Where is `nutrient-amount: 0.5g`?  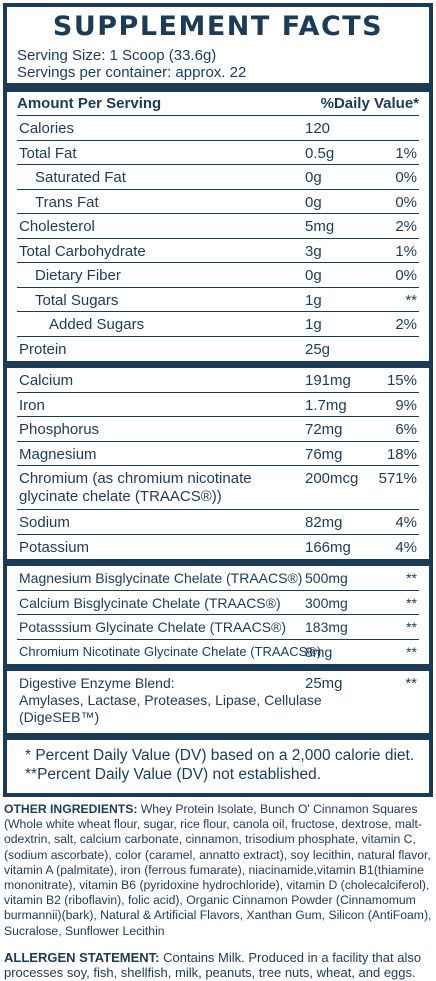 nutrient-amount: 0.5g is located at coordinates (320, 153).